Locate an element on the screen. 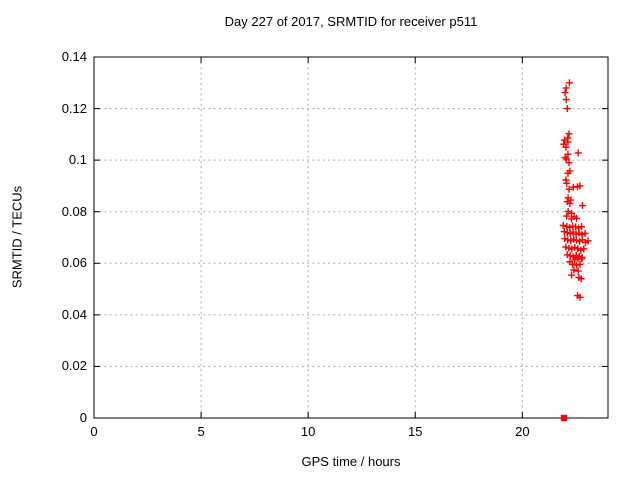  x-tick-label: 15 is located at coordinates (415, 431).